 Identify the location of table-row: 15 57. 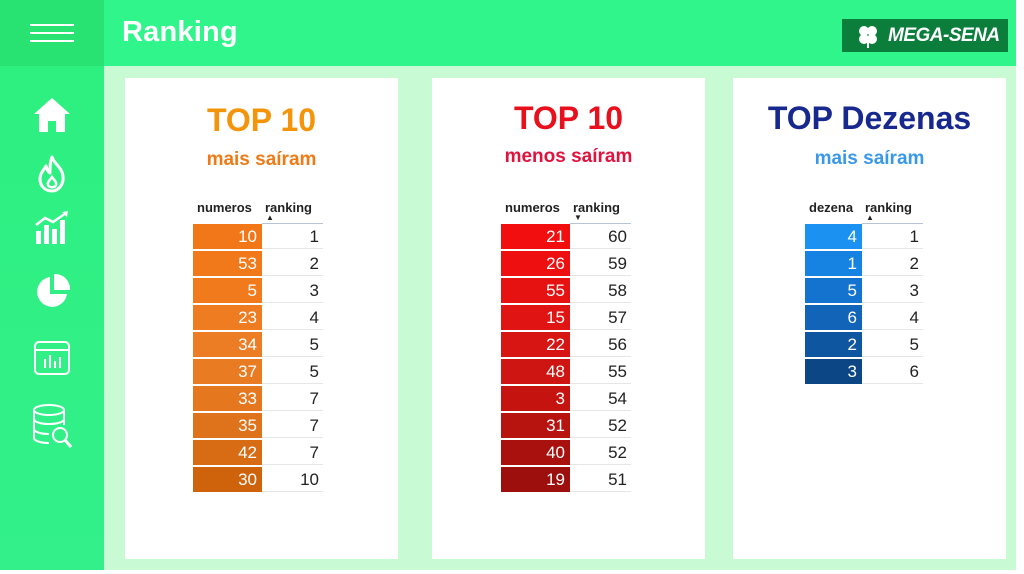
(566, 318).